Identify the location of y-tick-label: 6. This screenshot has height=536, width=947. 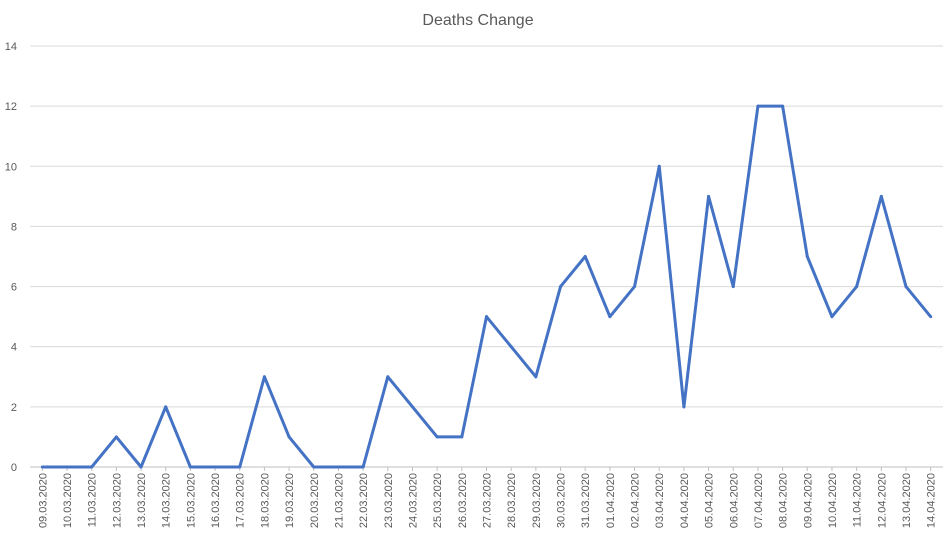
(14, 288).